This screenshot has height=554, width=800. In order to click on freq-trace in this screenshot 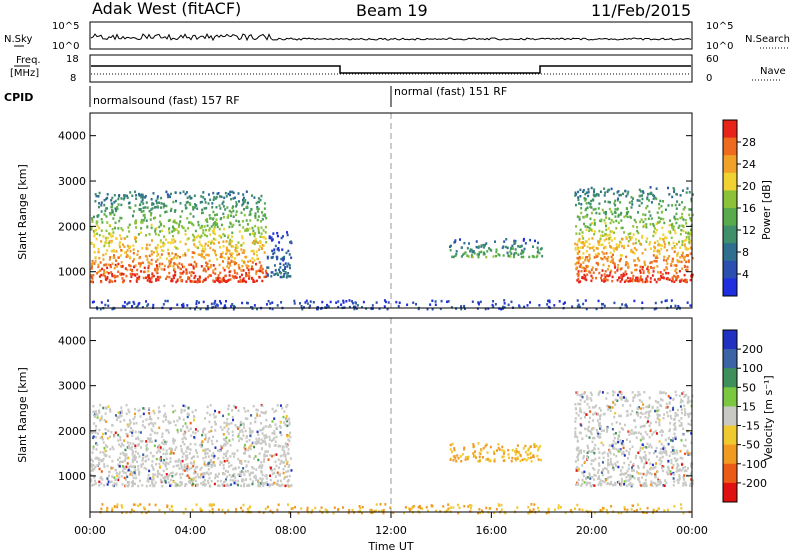, I will do `click(391, 69)`.